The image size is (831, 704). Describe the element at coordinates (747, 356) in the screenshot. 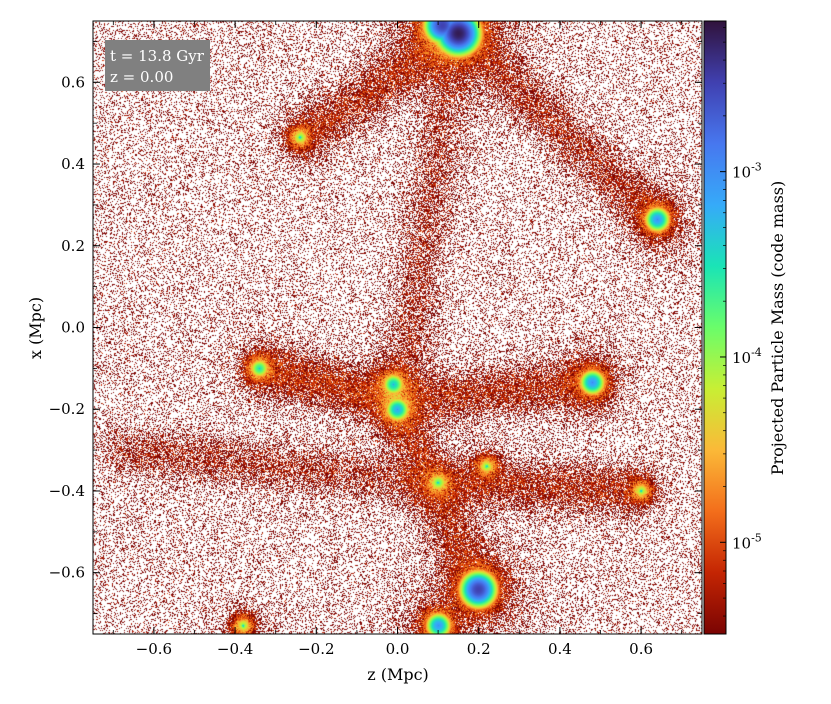

I see `colorbar-tick-label: 10⁻⁴` at that location.